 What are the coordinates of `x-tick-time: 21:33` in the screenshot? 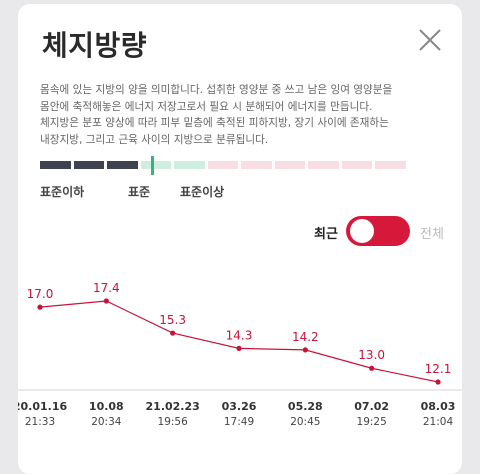 It's located at (40, 422).